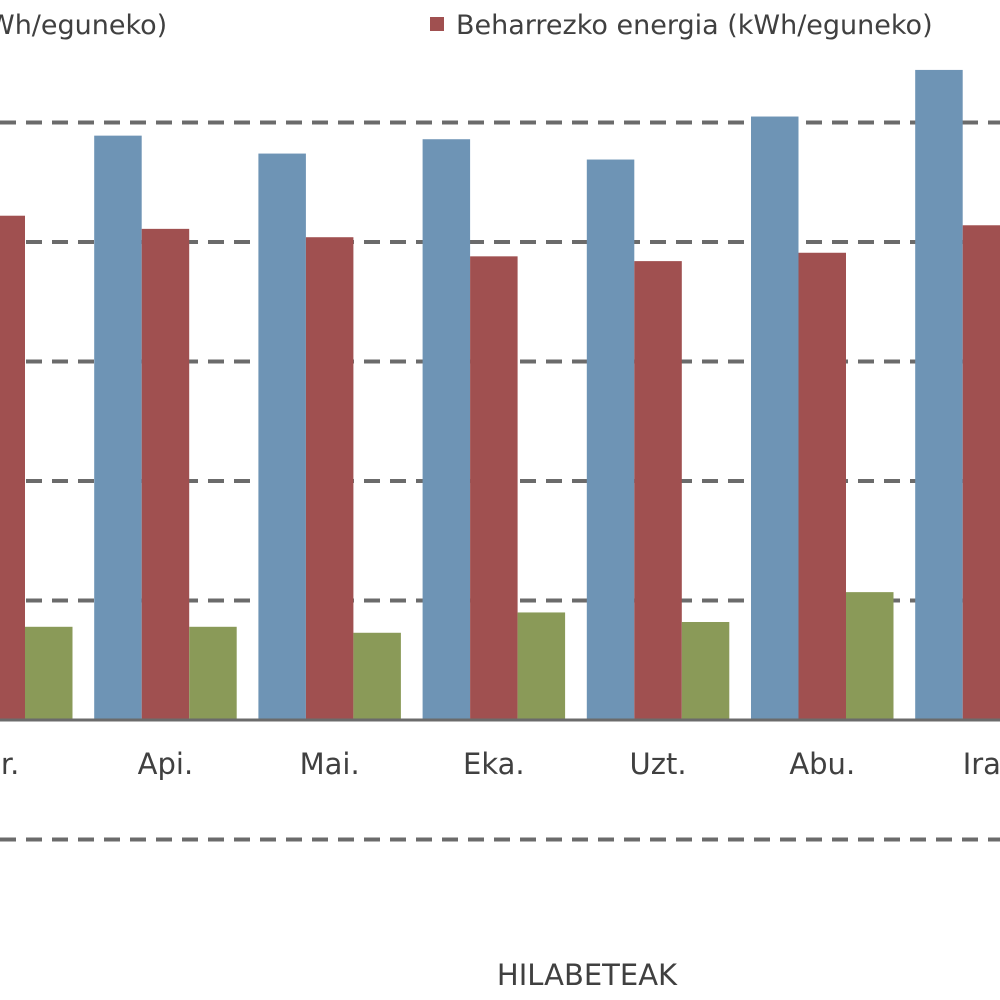 This screenshot has height=1000, width=1000. I want to click on bar-series-1-ira, so click(939, 395).